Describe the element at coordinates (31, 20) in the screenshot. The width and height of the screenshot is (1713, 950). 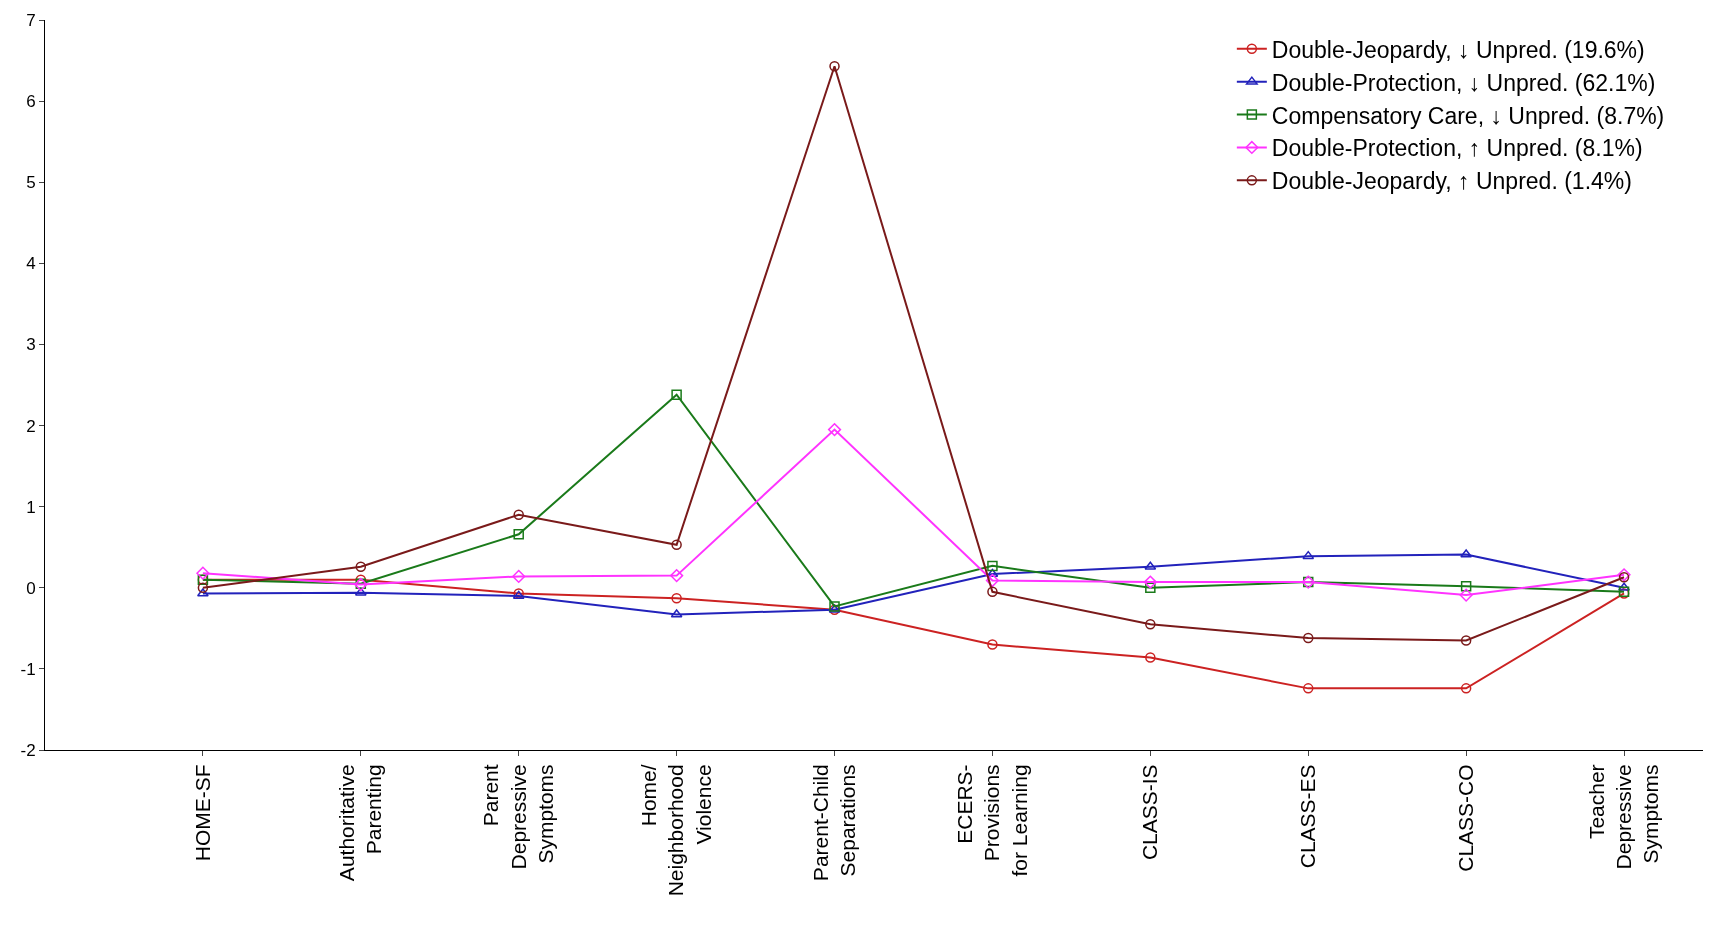
I see `y-tick-label: 7` at that location.